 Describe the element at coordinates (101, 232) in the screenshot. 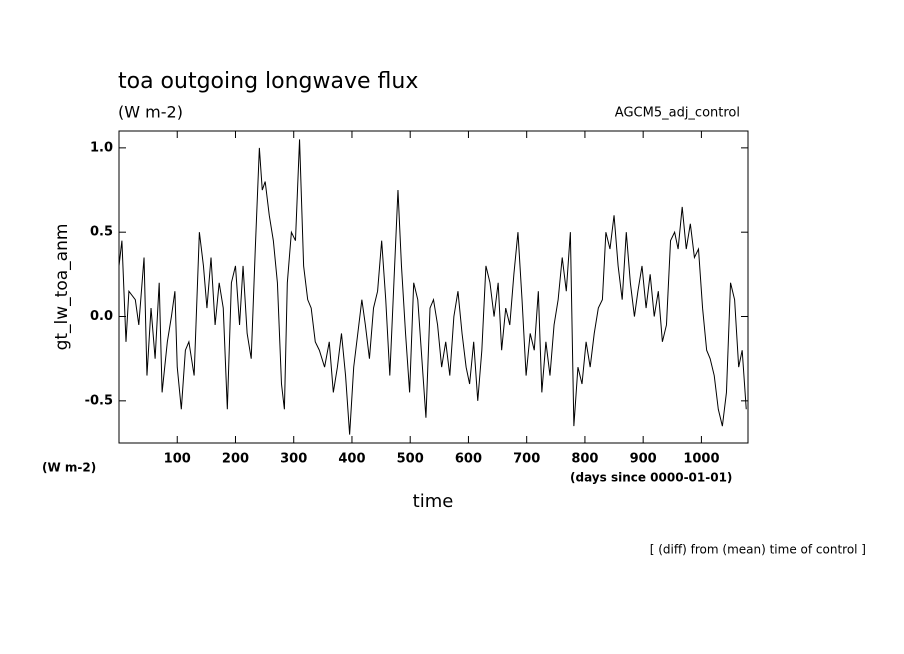

I see `y-tick-label: 0.5` at that location.